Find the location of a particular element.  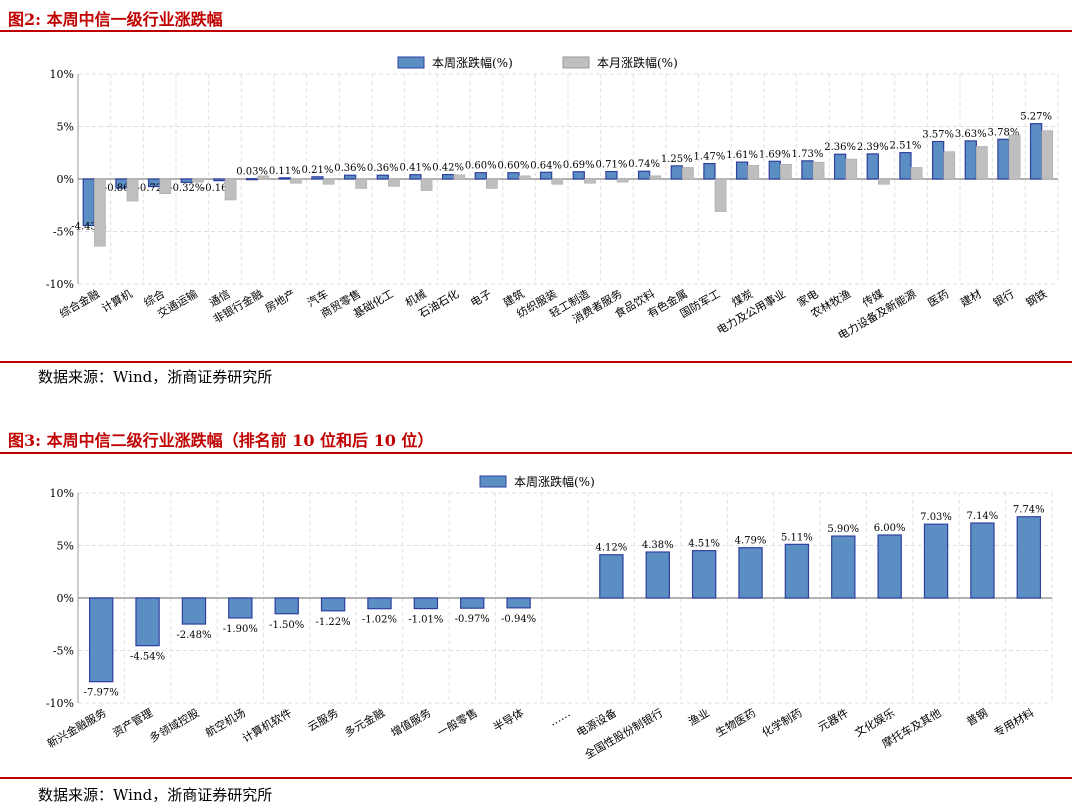

x-tick-label: 银行 is located at coordinates (1003, 297).